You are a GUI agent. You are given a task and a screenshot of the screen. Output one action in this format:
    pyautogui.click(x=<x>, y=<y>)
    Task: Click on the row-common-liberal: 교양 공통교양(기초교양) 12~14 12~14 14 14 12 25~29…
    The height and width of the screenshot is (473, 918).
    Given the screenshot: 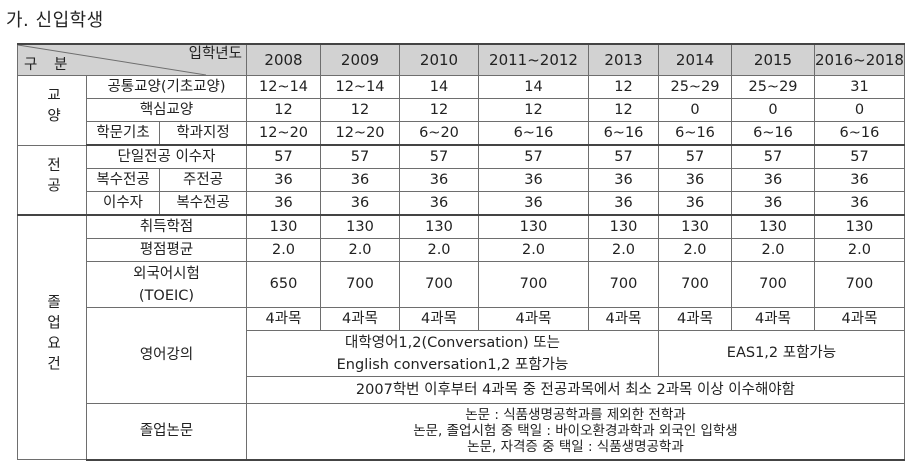 What is the action you would take?
    pyautogui.click(x=461, y=110)
    